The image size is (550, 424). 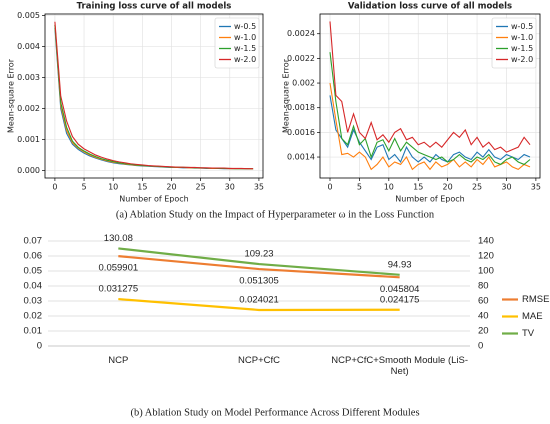 What do you see at coordinates (528, 333) in the screenshot?
I see `legend-label: TV` at bounding box center [528, 333].